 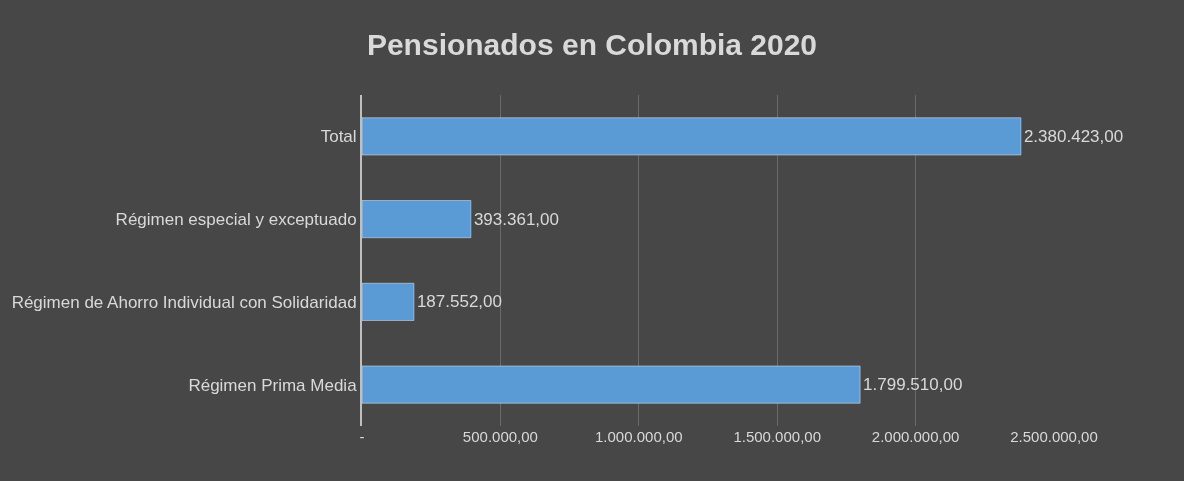 What do you see at coordinates (500, 436) in the screenshot?
I see `x-tick-label: 500.000,00` at bounding box center [500, 436].